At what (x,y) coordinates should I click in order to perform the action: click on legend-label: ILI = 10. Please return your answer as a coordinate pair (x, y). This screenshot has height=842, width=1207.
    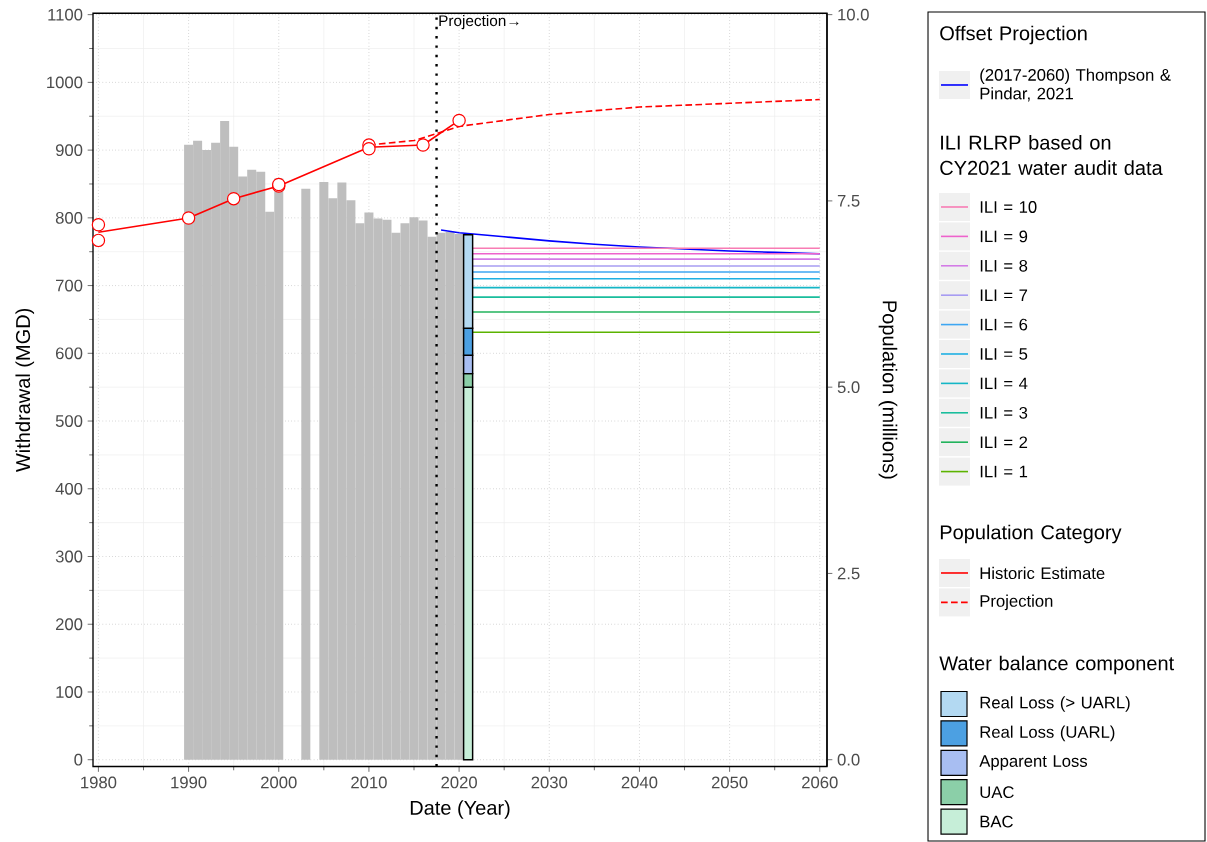
    Looking at the image, I should click on (1008, 207).